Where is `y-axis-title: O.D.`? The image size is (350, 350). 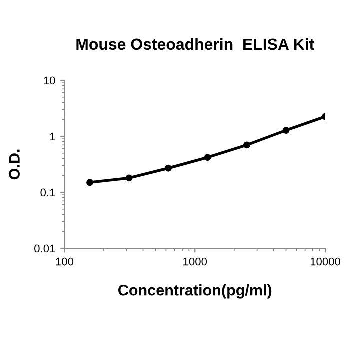 y-axis-title: O.D. is located at coordinates (14, 165).